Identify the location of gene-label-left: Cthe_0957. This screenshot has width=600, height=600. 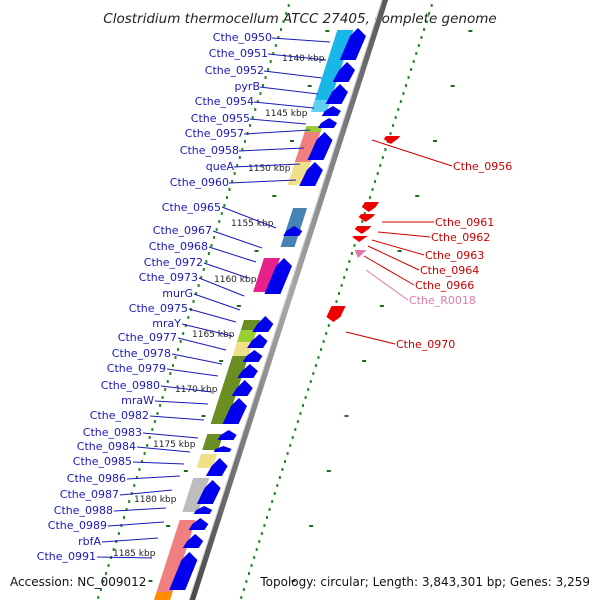
(214, 133).